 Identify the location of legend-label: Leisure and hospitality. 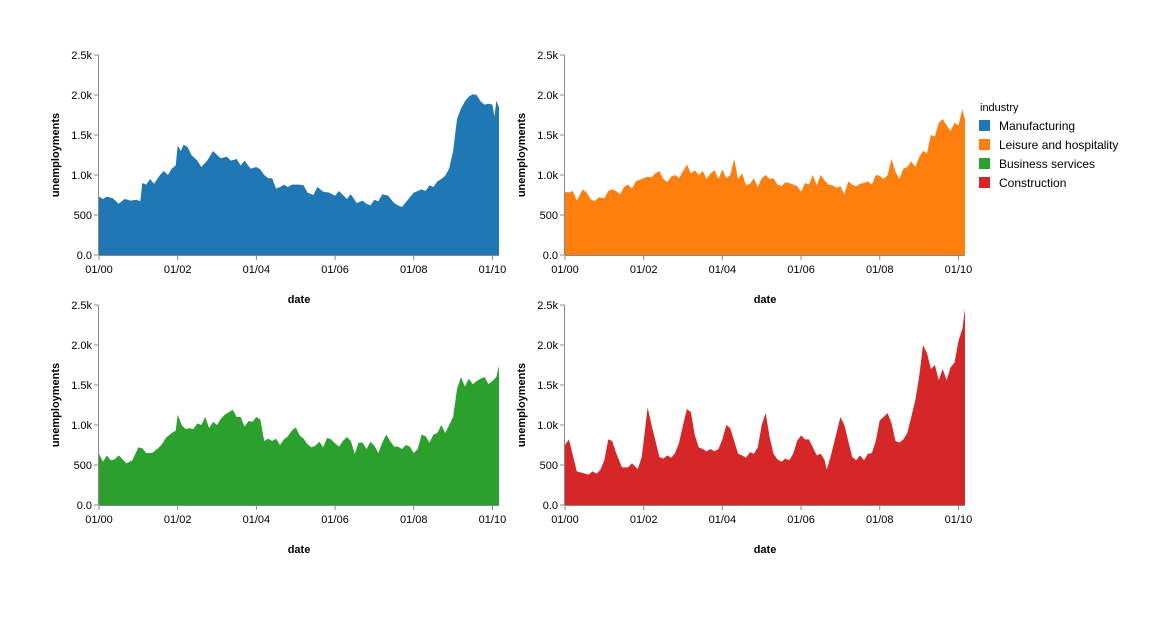
(1058, 145).